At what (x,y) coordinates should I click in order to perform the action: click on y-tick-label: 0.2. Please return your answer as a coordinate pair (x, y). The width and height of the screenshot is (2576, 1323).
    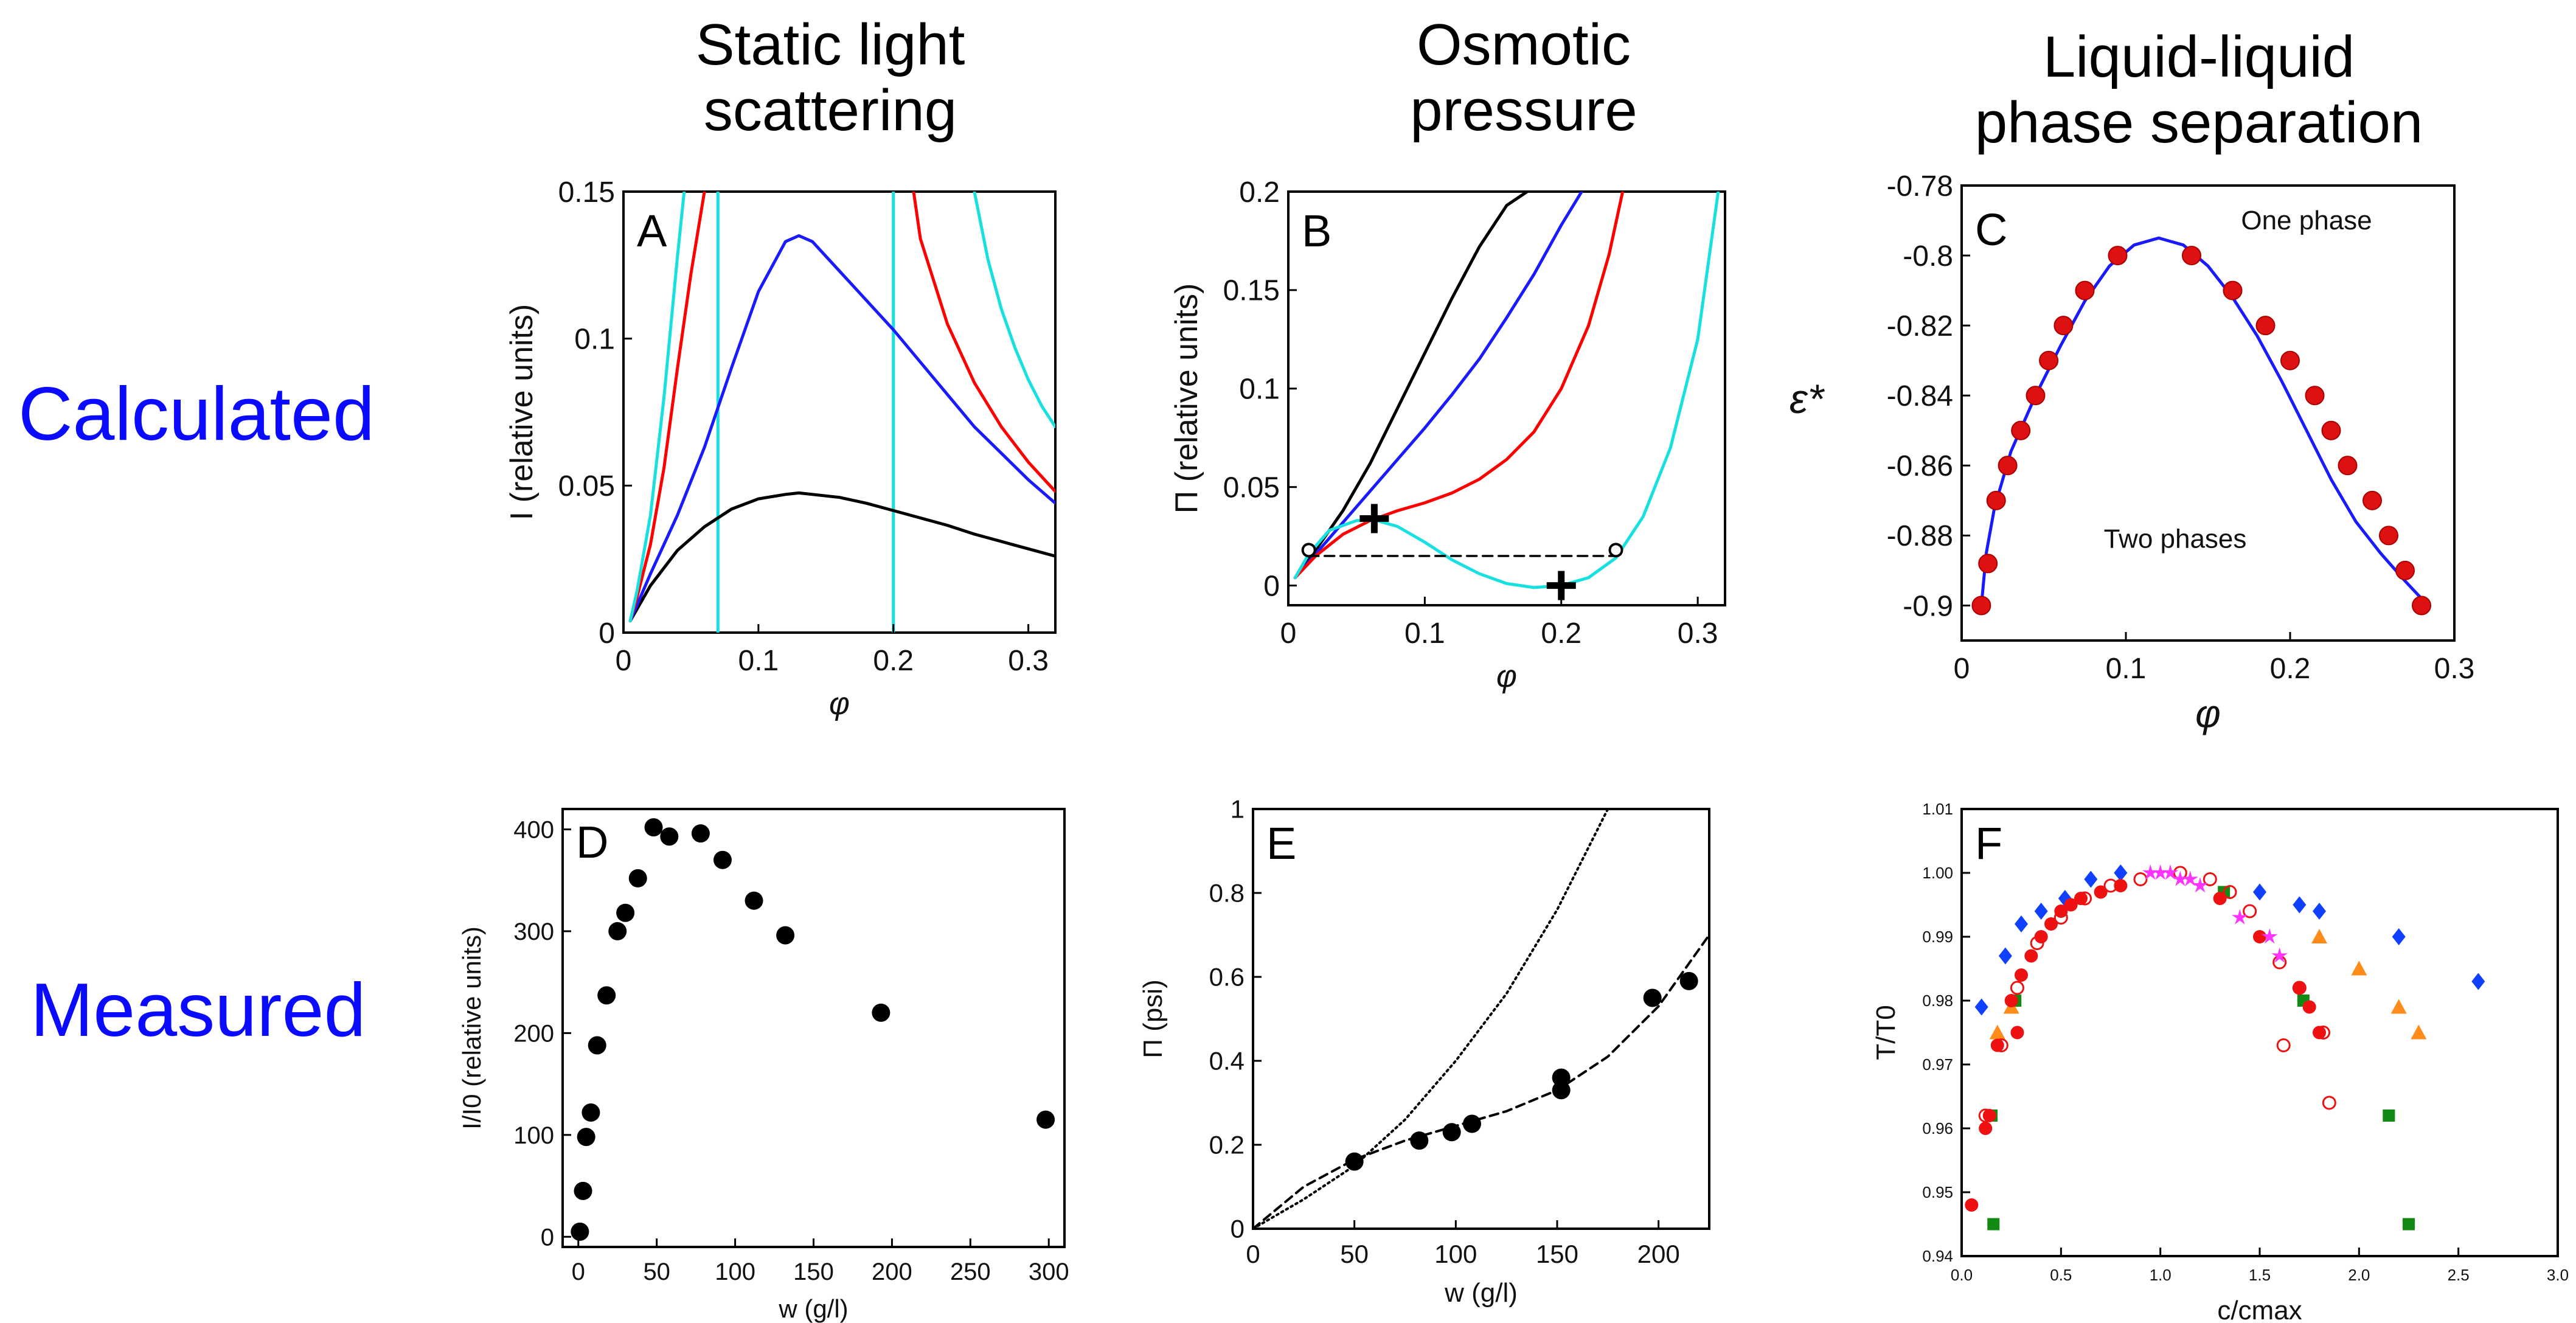
    Looking at the image, I should click on (1259, 193).